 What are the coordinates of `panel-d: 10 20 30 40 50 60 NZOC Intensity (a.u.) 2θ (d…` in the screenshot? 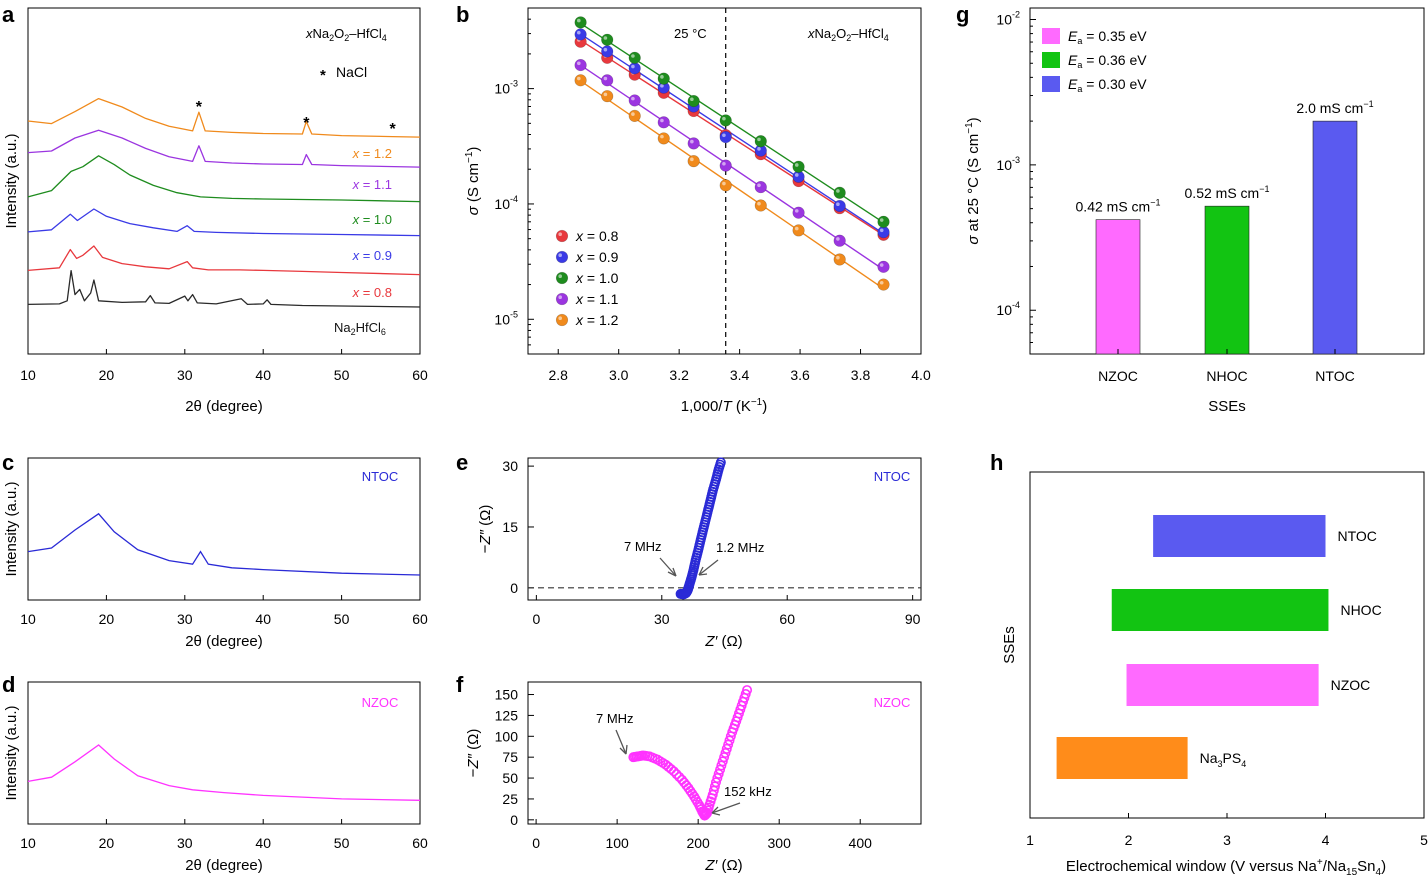 It's located at (215, 777).